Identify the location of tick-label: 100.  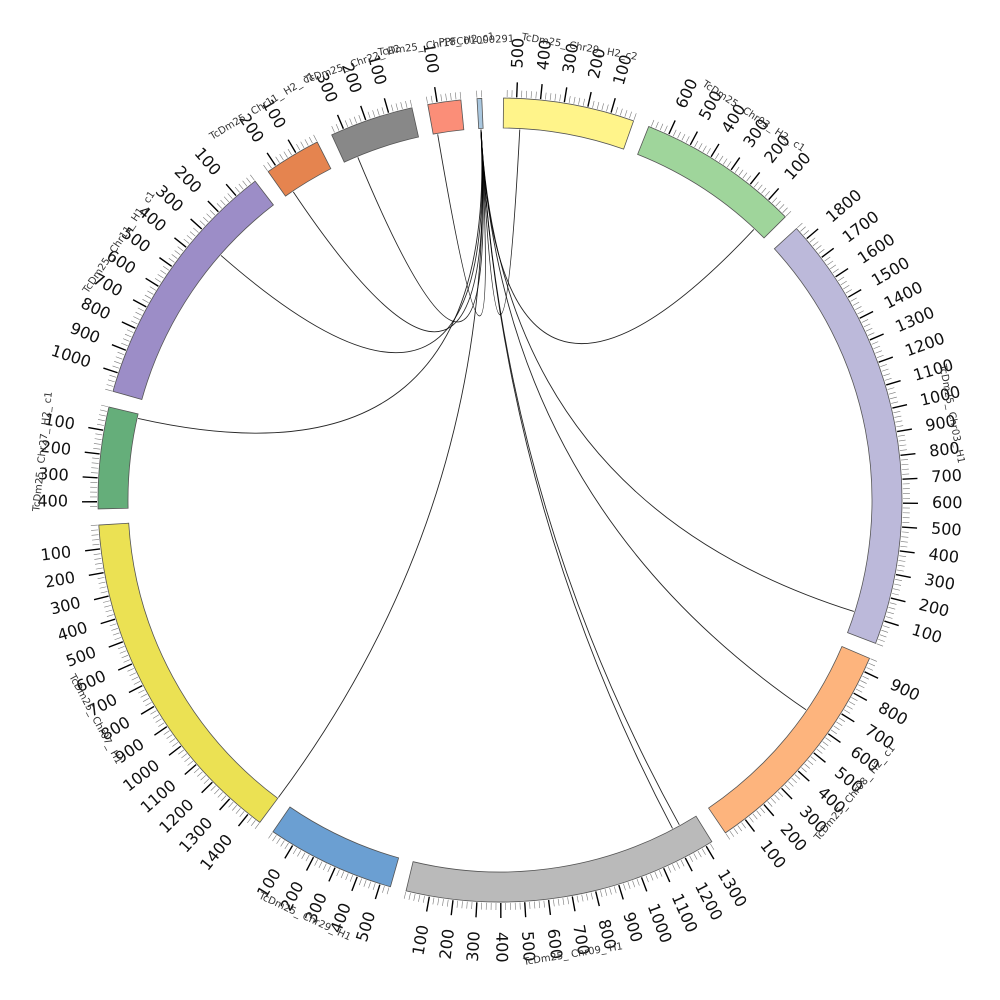
(420, 939).